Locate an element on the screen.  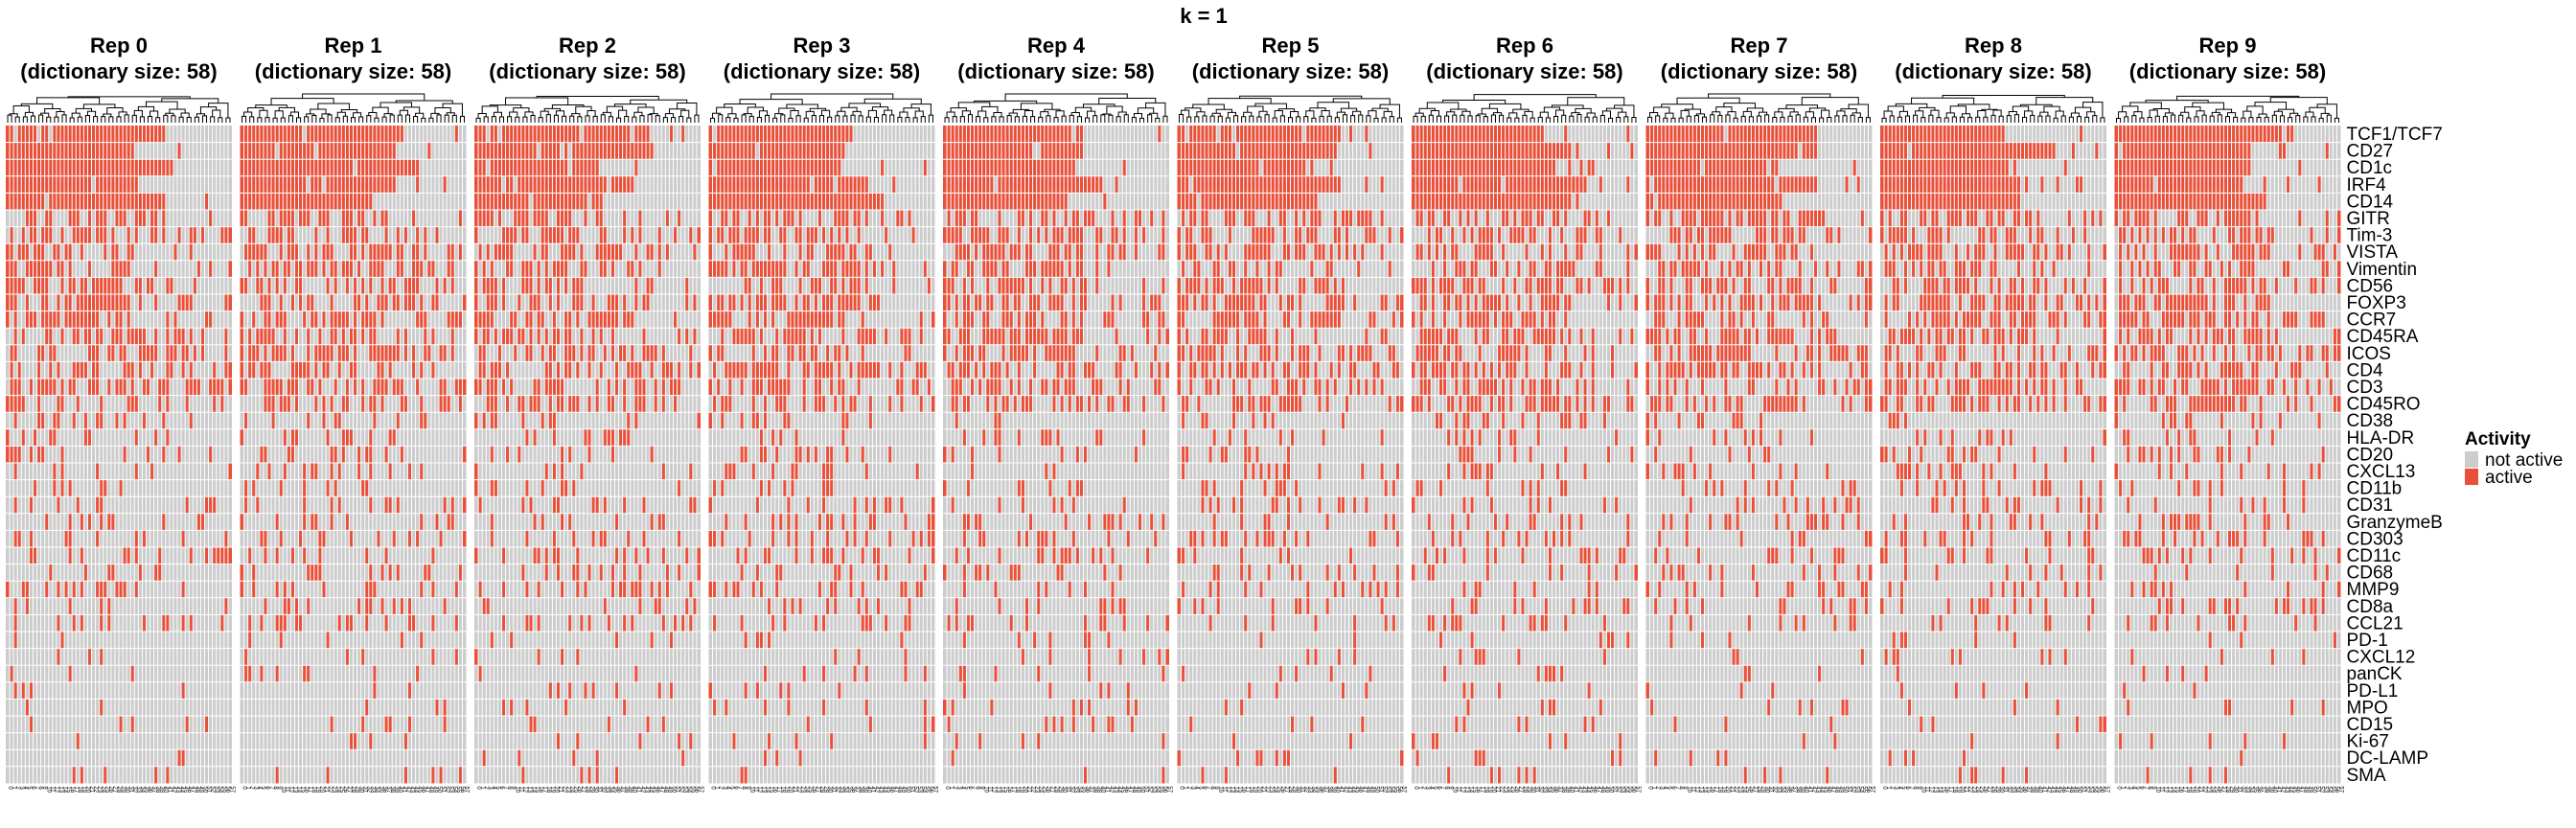
column-label: 28 is located at coordinates (1056, 789).